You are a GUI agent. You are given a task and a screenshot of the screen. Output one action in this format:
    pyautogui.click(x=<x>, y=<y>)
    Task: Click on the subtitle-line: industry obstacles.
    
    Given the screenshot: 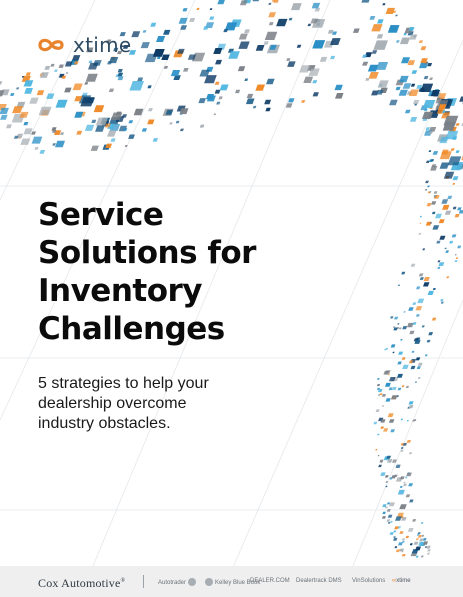 What is the action you would take?
    pyautogui.click(x=104, y=423)
    